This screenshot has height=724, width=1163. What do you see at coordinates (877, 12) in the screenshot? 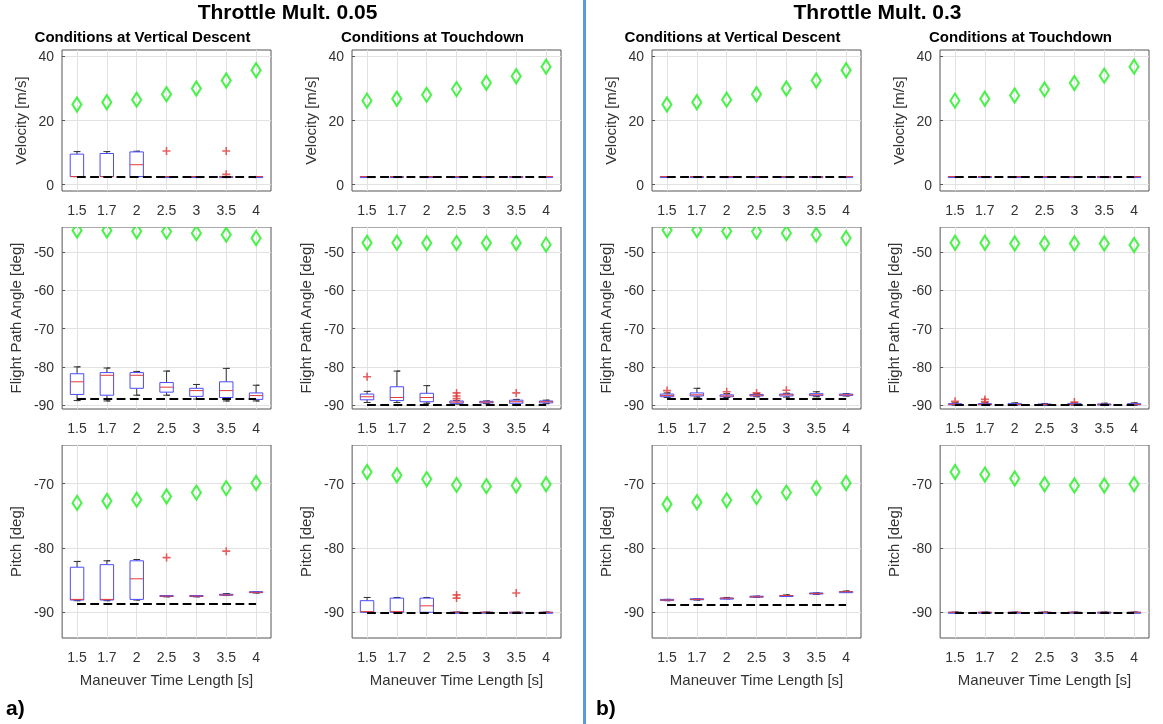
I see `text: Throttle Mult. 0.3` at bounding box center [877, 12].